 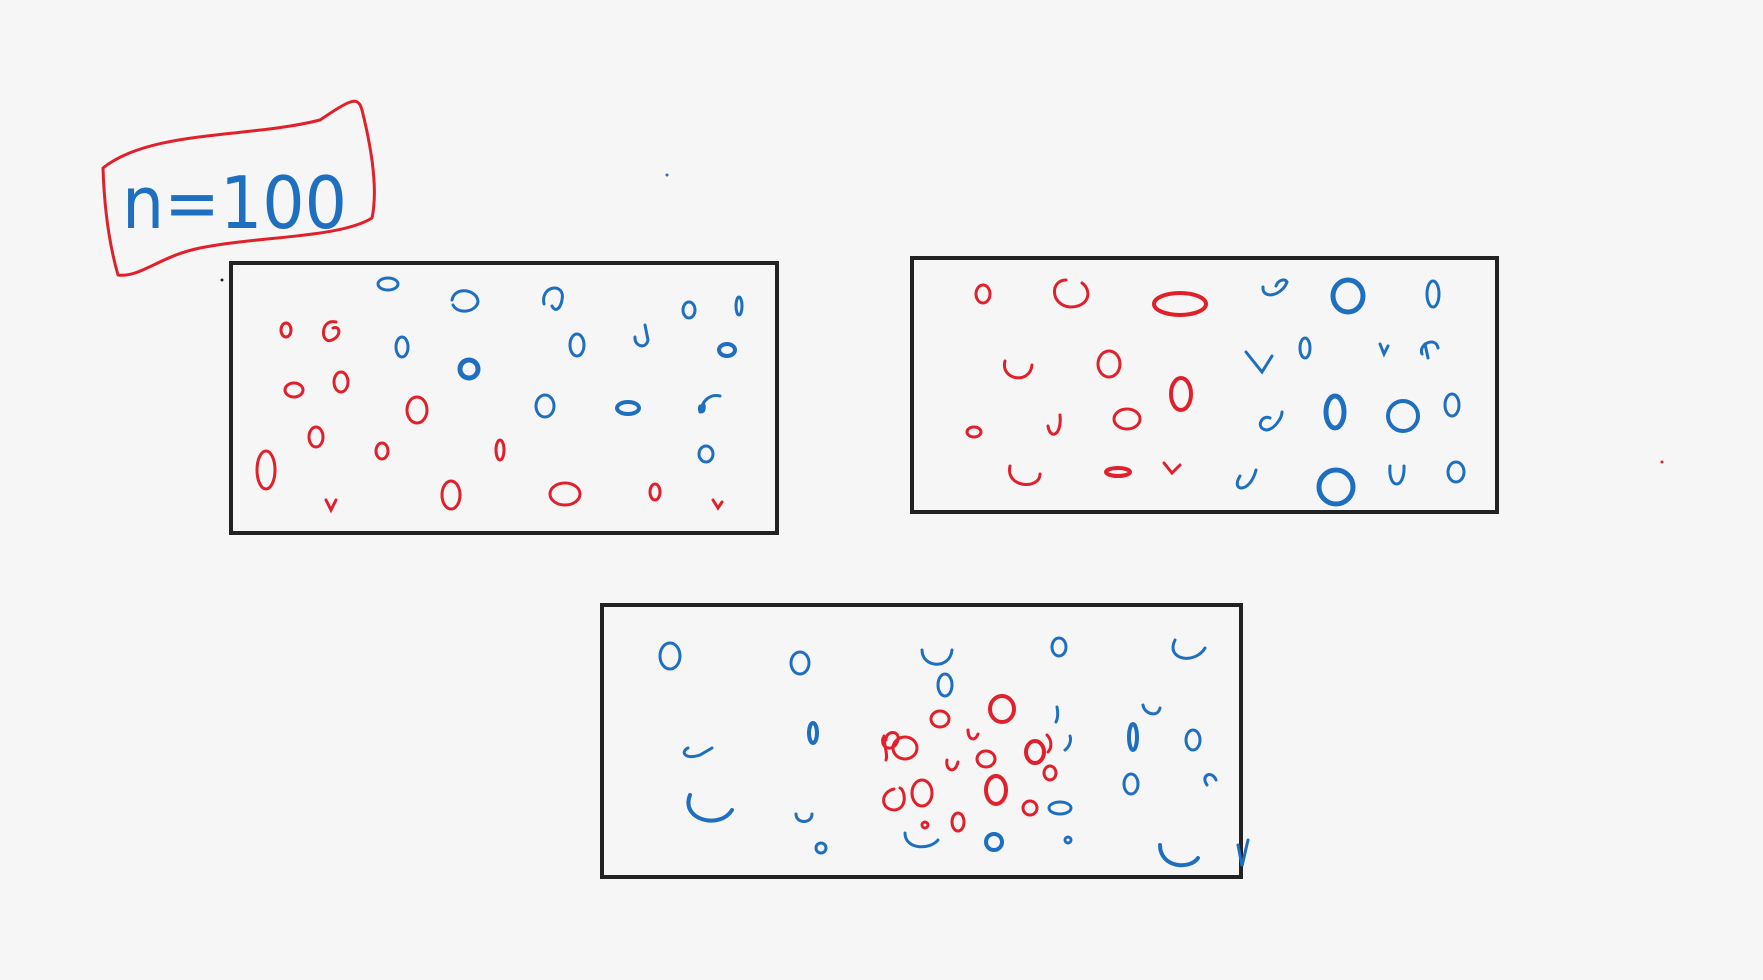 I want to click on scenario-box-bottom, so click(x=925, y=741).